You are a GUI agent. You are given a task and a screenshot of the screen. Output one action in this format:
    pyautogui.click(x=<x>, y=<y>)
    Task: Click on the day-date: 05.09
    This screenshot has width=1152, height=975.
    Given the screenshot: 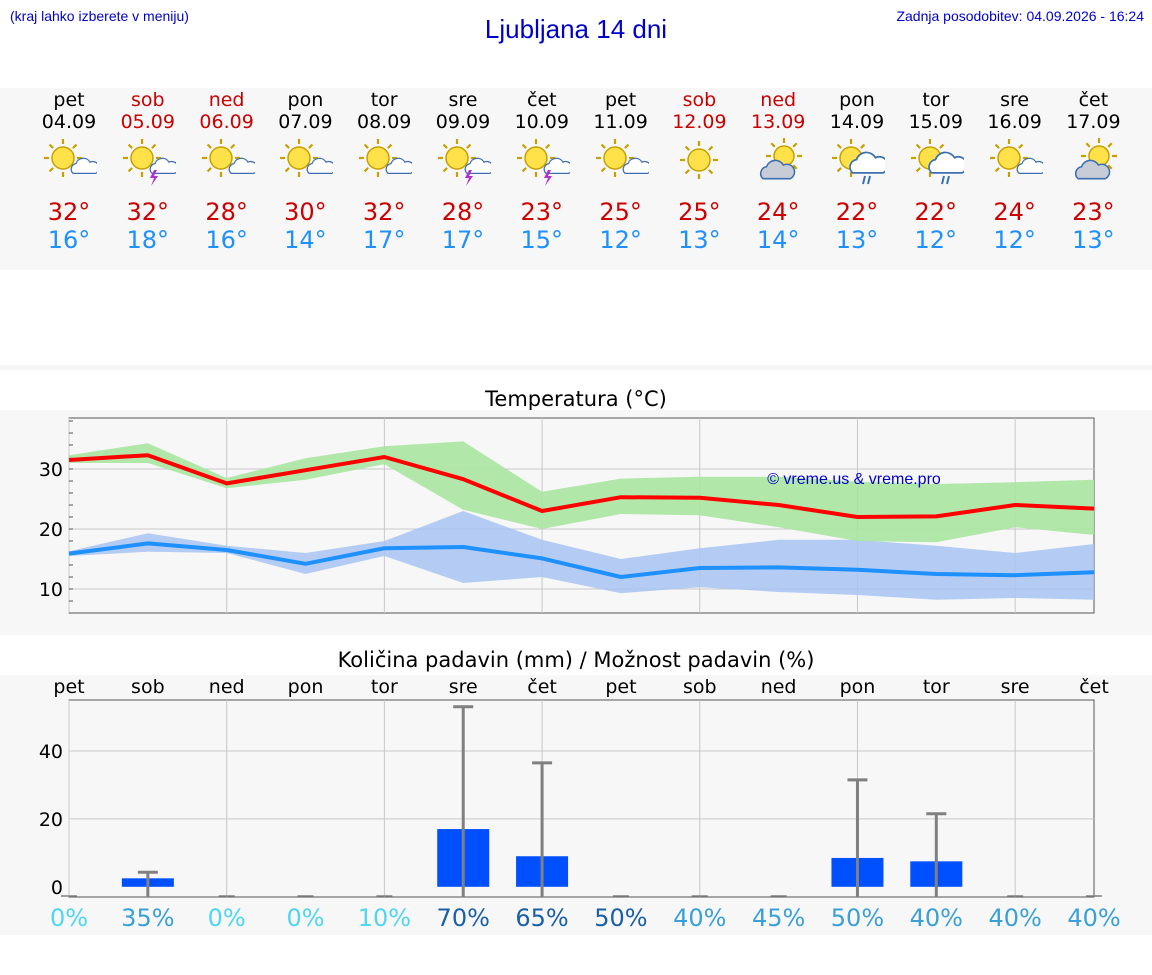 What is the action you would take?
    pyautogui.click(x=147, y=122)
    